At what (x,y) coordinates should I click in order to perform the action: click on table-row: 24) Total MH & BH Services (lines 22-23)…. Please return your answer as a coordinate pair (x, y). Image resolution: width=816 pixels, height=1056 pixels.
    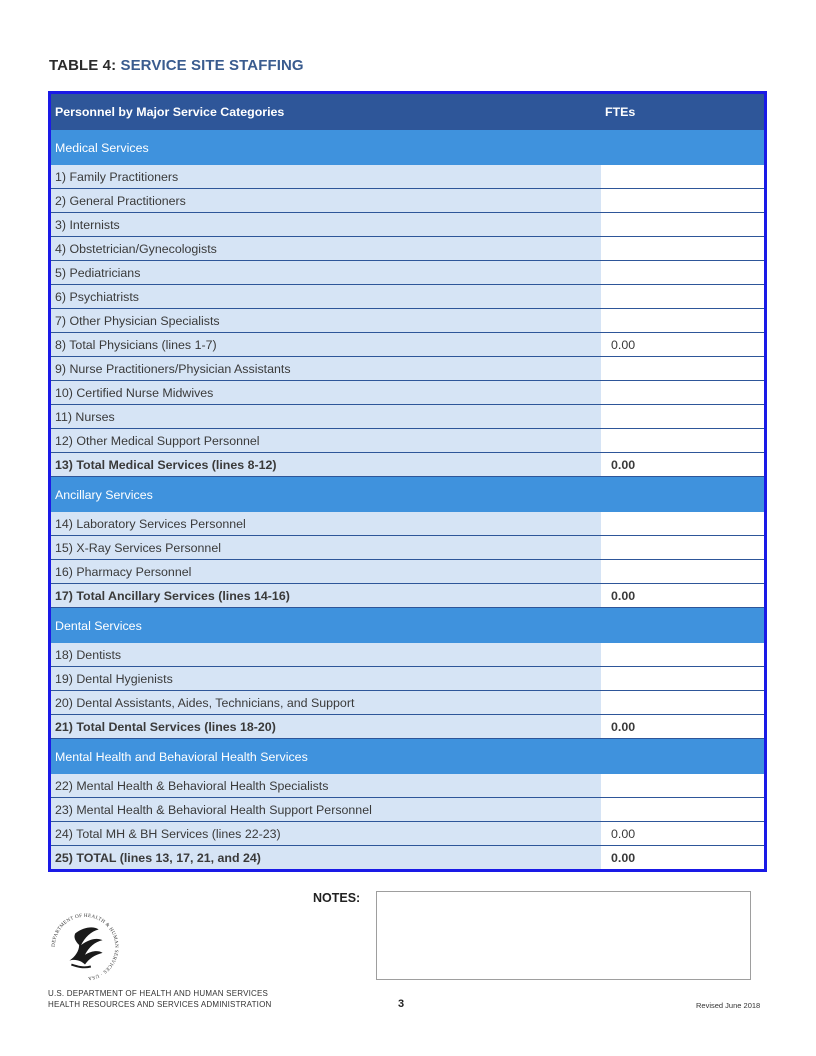
    Looking at the image, I should click on (407, 833).